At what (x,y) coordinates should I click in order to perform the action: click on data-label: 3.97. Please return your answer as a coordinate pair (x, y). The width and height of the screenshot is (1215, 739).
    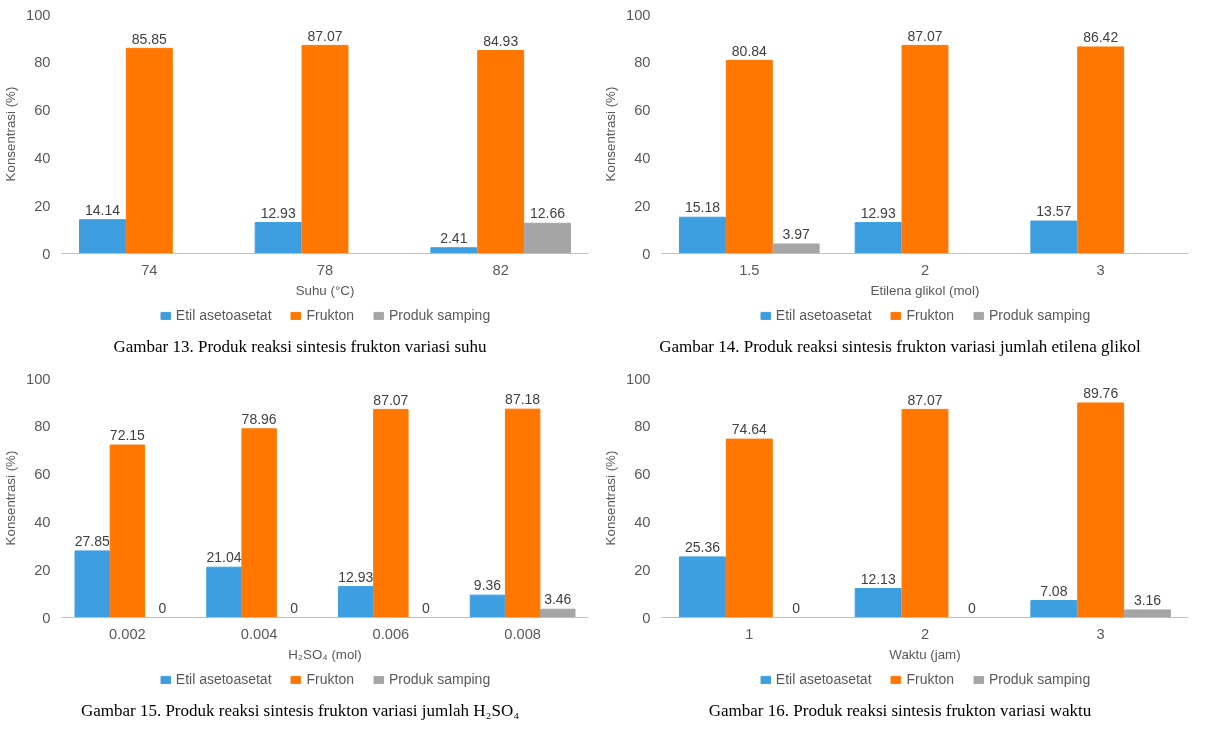
    Looking at the image, I should click on (796, 234).